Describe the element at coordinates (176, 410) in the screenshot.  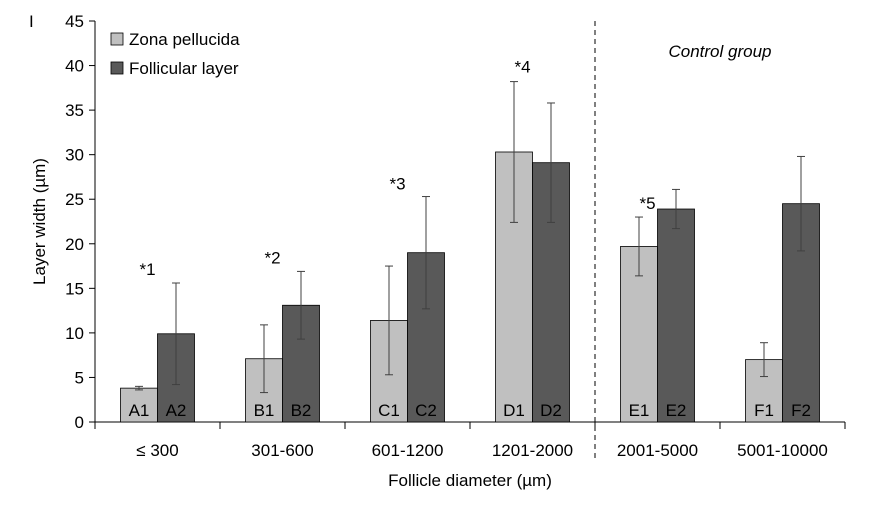
I see `bar-label: A2` at that location.